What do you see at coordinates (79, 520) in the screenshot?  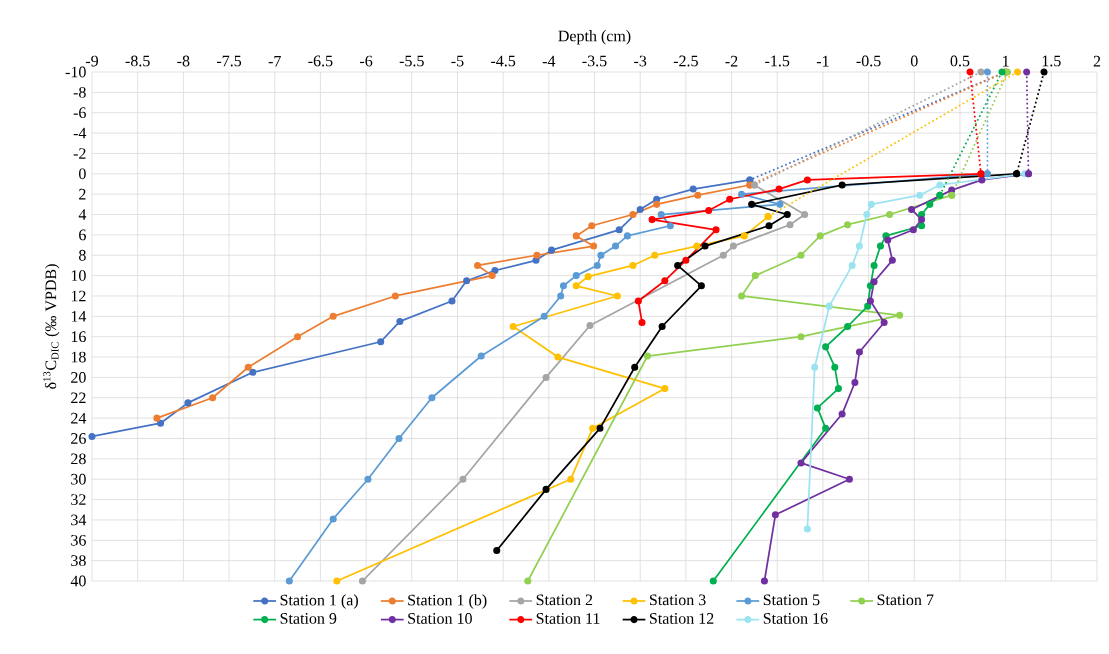 I see `y-tick-label: 34` at bounding box center [79, 520].